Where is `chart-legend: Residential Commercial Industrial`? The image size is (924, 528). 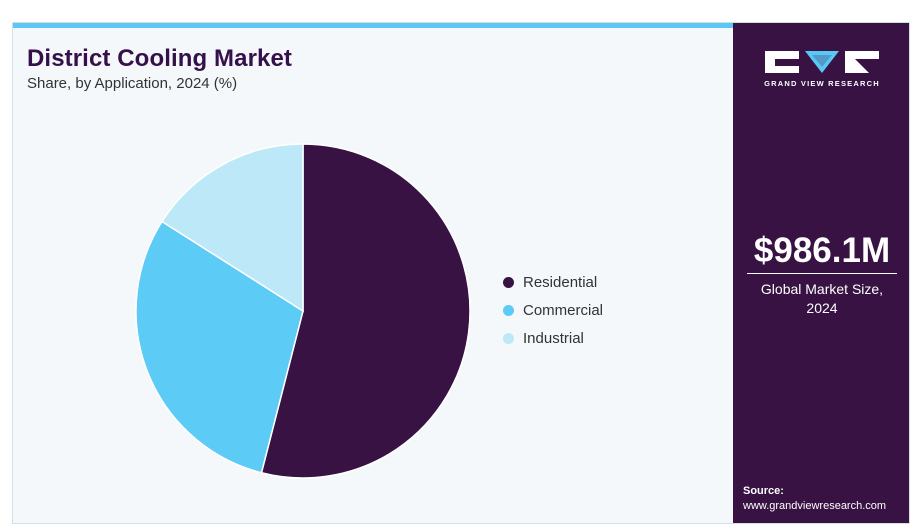 chart-legend: Residential Commercial Industrial is located at coordinates (553, 310).